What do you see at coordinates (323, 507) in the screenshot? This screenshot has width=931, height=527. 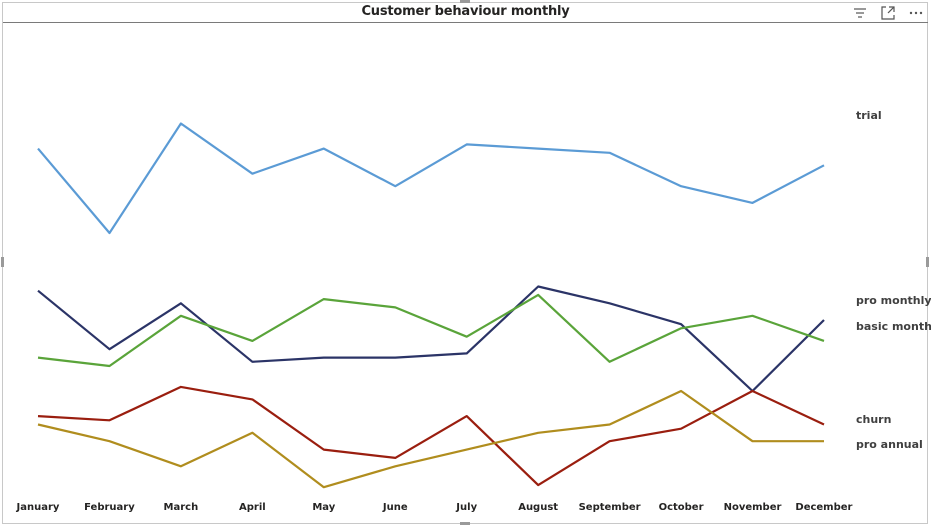 I see `x-tick-label: May` at bounding box center [323, 507].